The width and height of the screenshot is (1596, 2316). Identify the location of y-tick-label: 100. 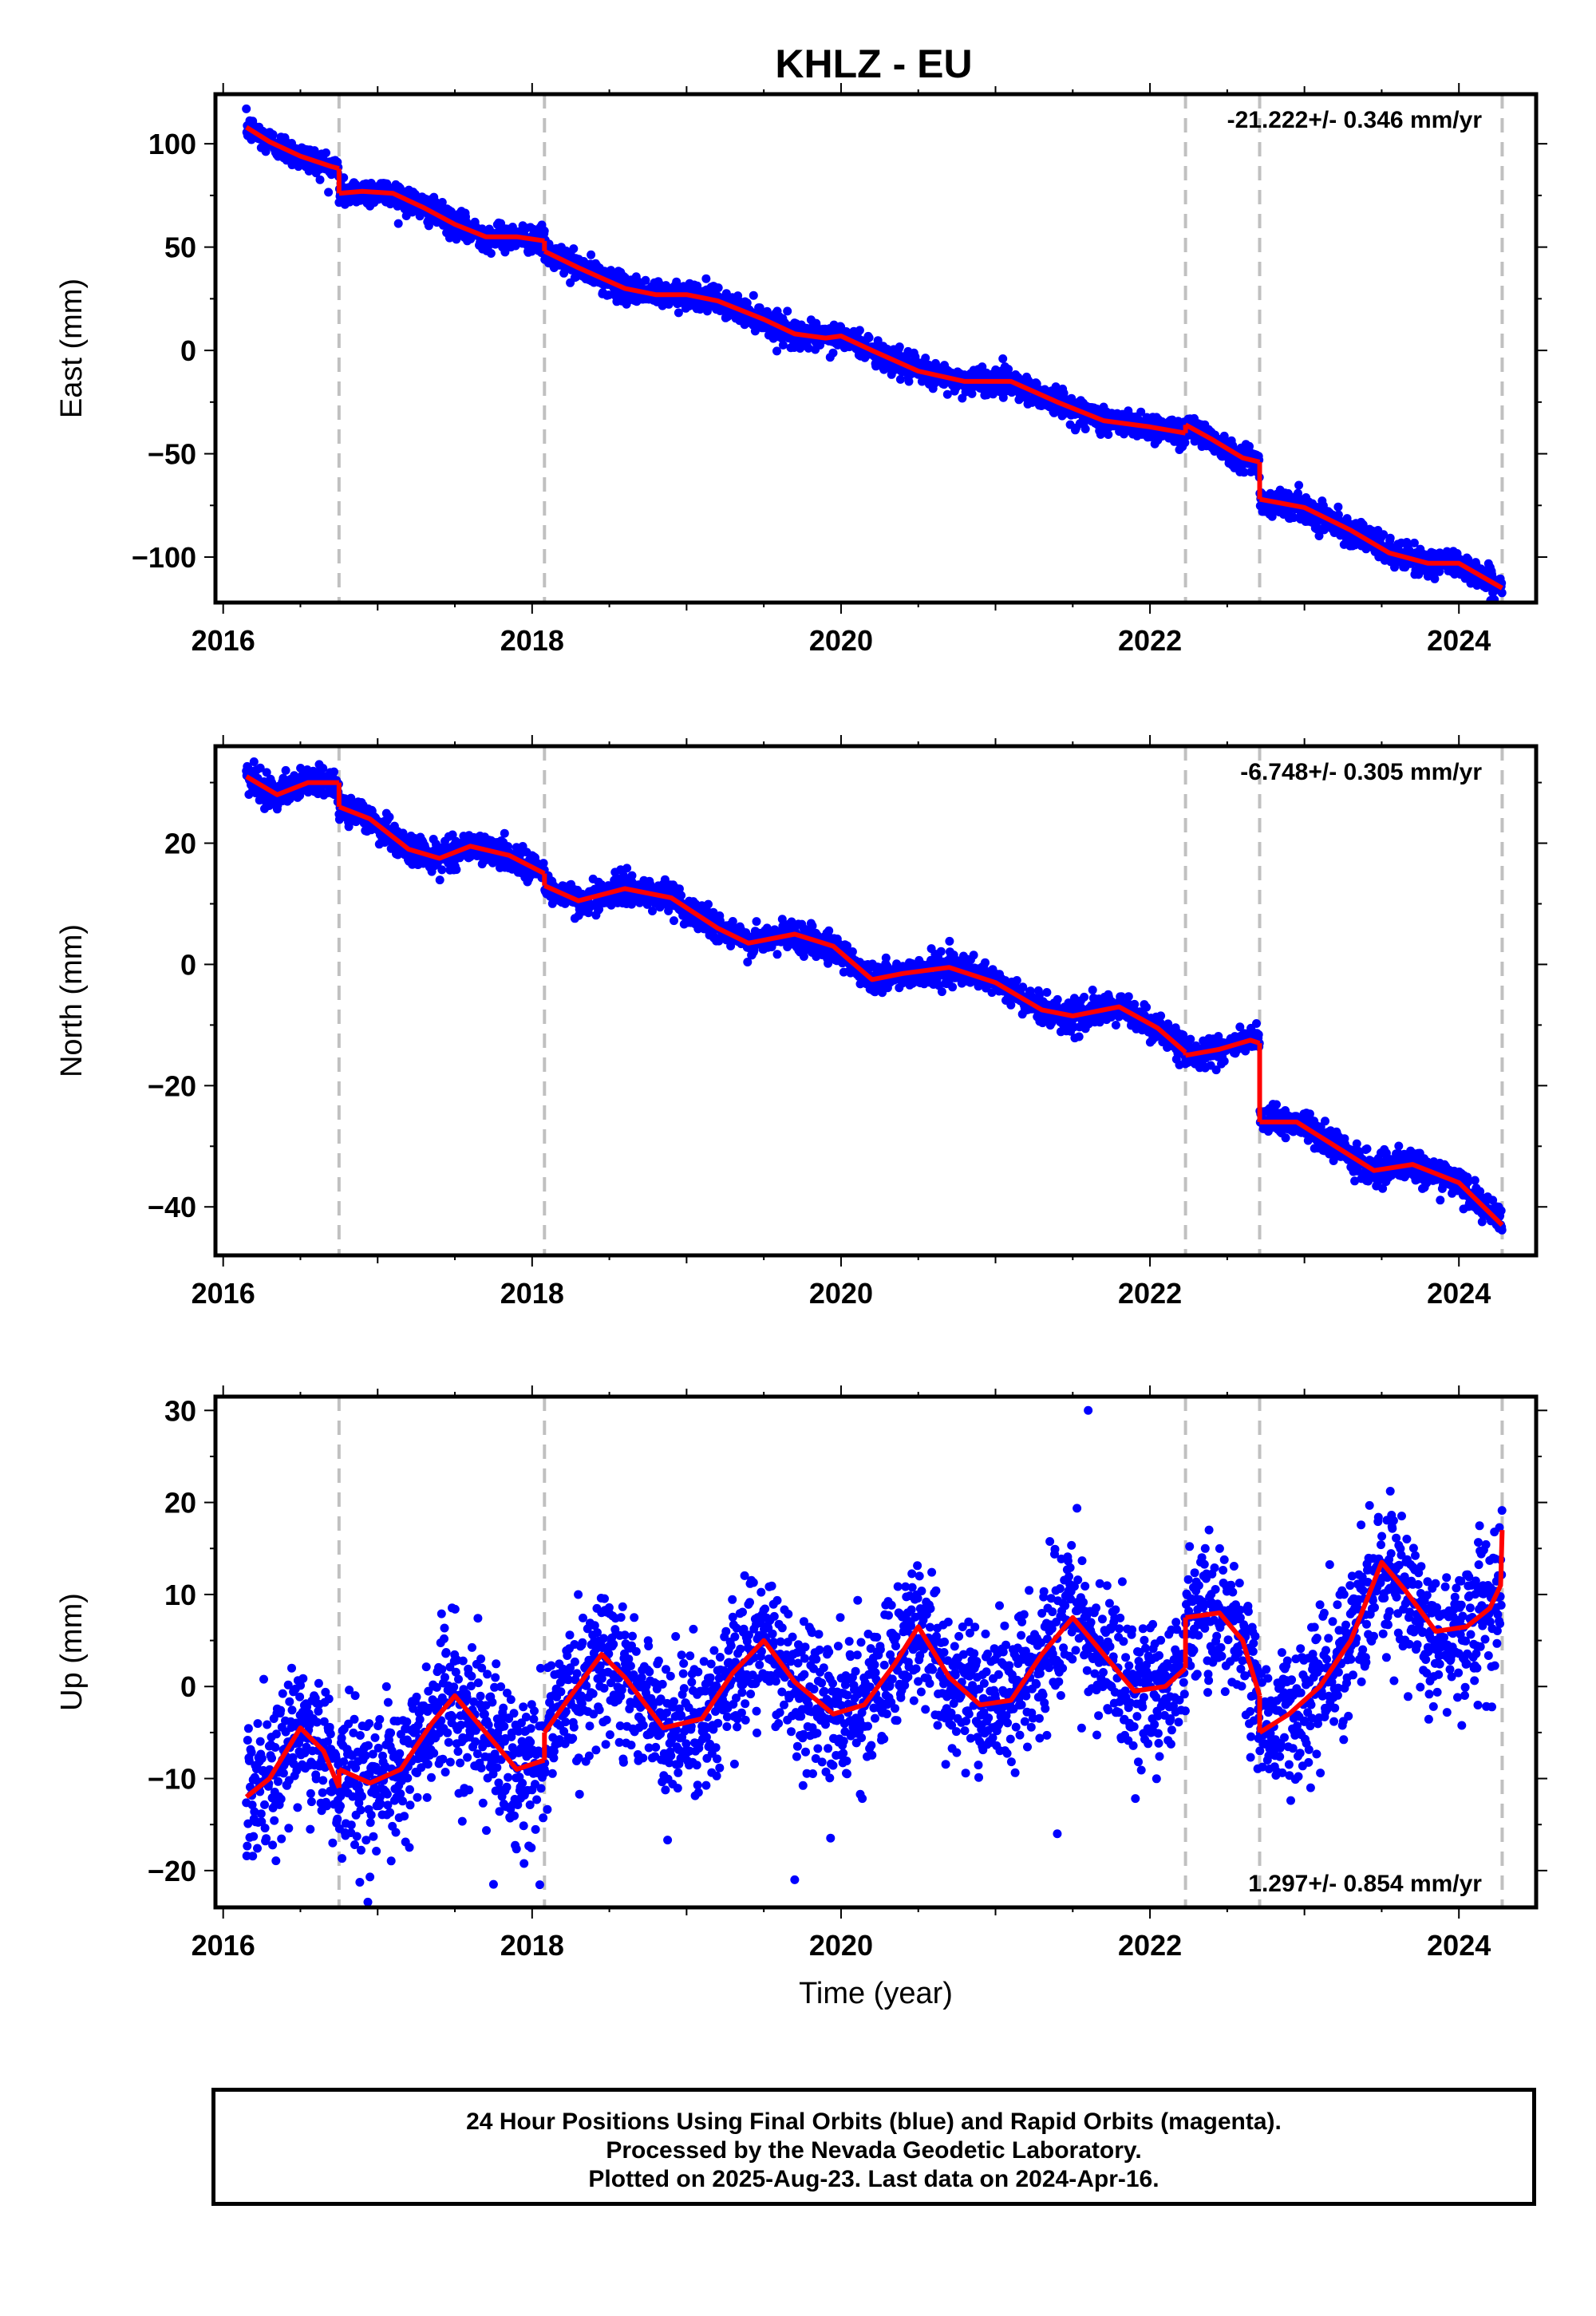
(172, 144).